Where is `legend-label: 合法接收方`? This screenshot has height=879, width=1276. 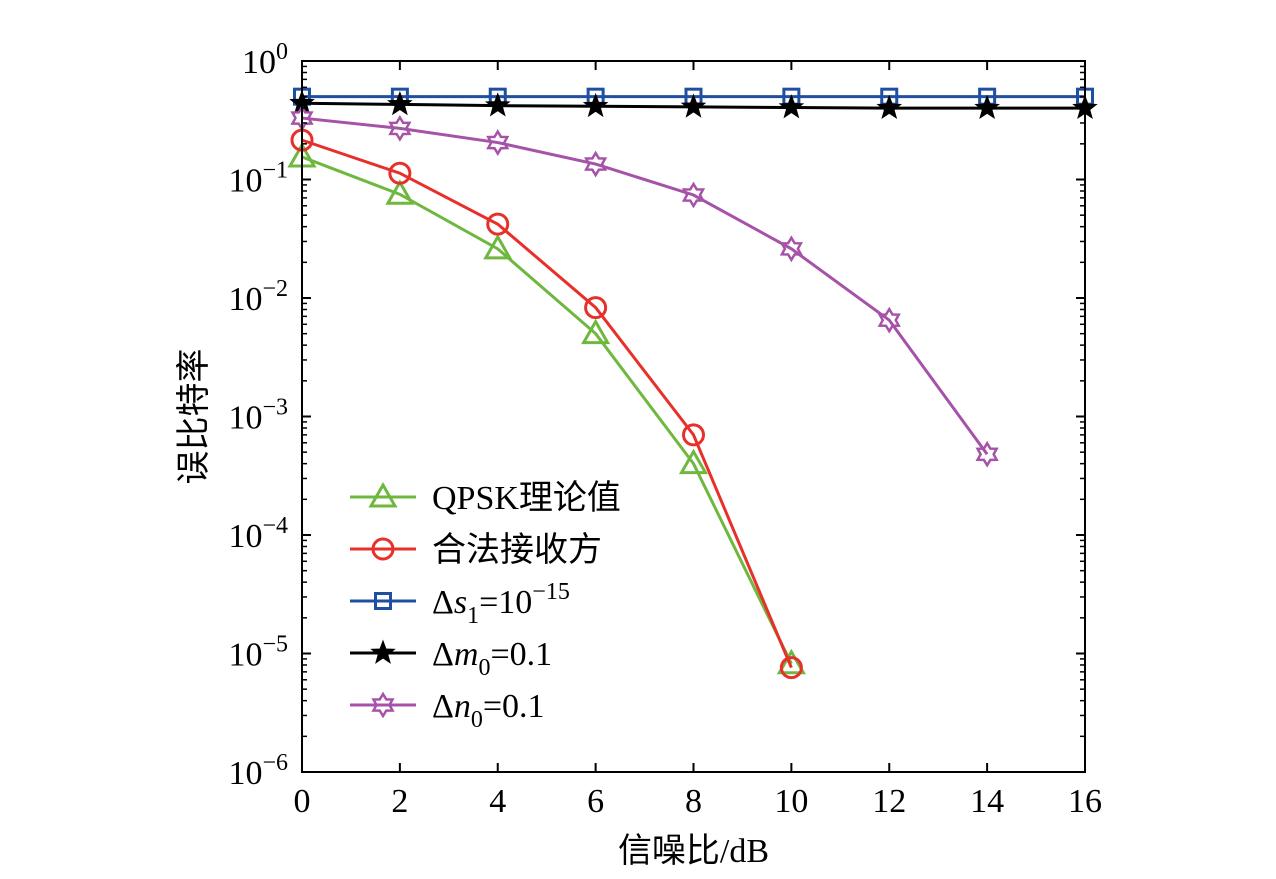
legend-label: 合法接收方 is located at coordinates (517, 550).